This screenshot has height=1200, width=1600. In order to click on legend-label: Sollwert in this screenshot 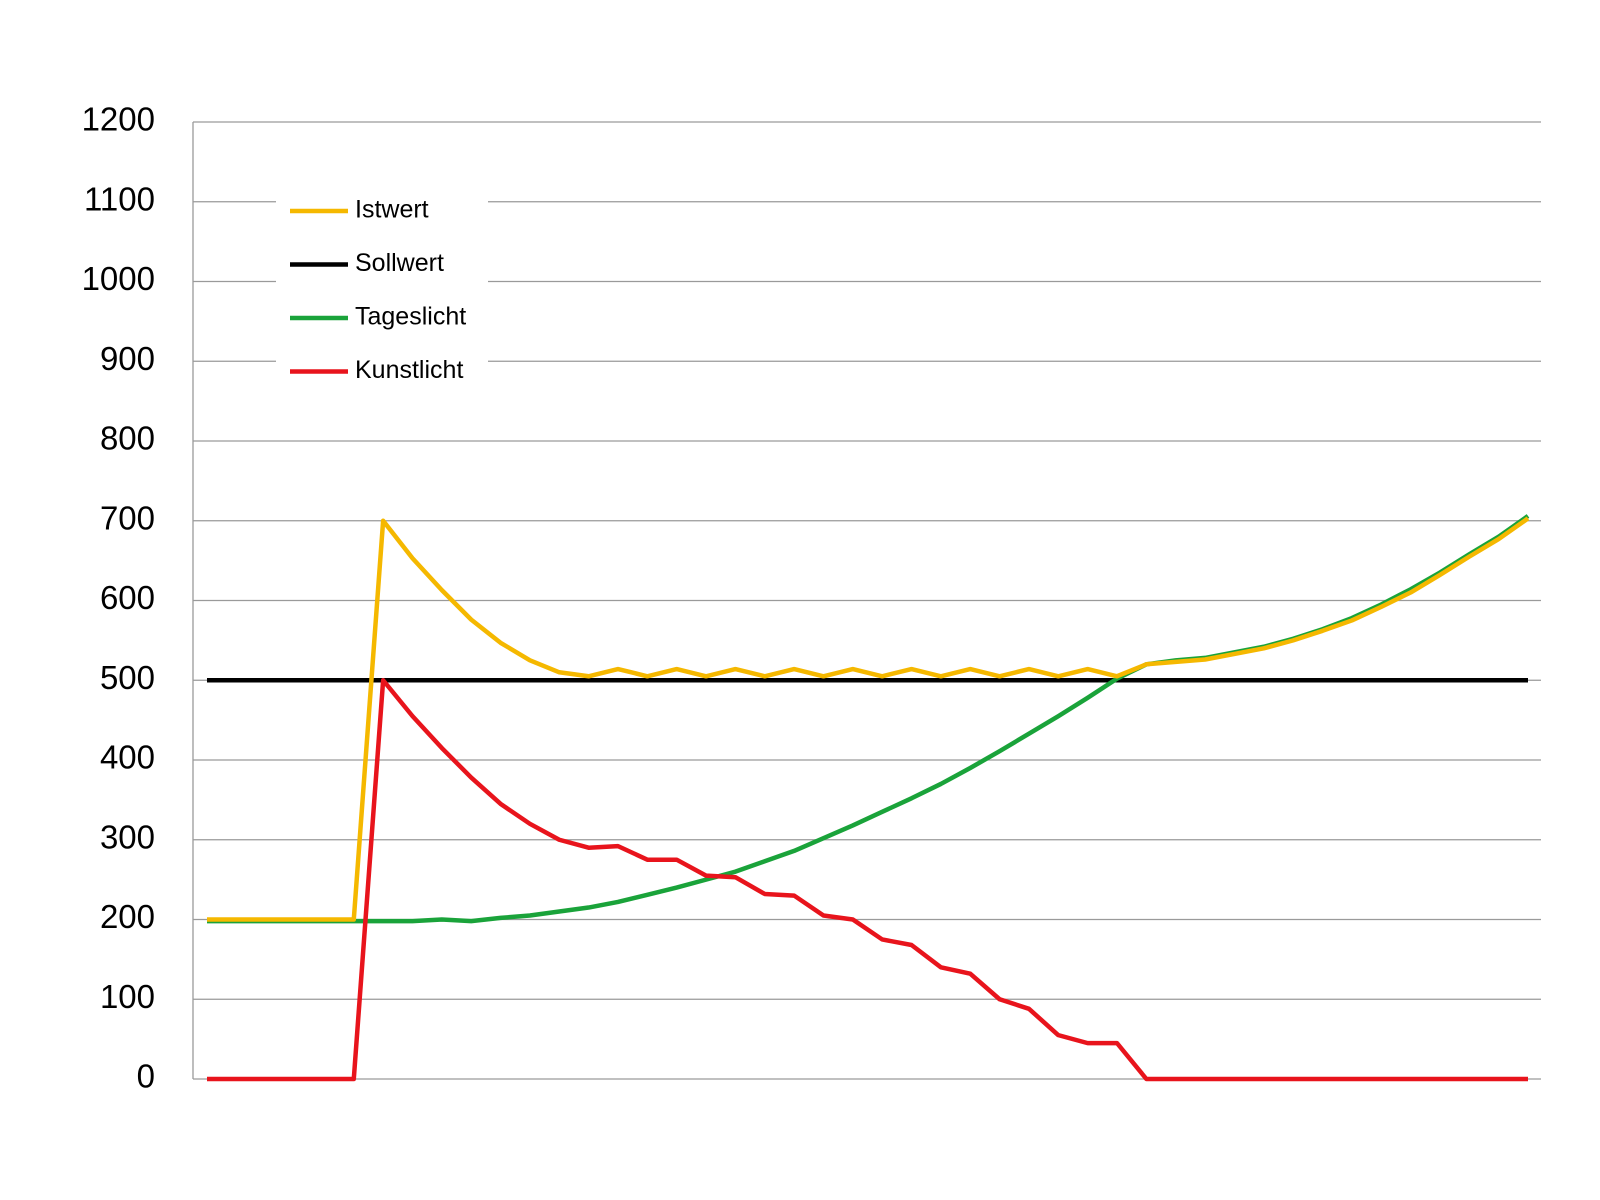, I will do `click(399, 263)`.